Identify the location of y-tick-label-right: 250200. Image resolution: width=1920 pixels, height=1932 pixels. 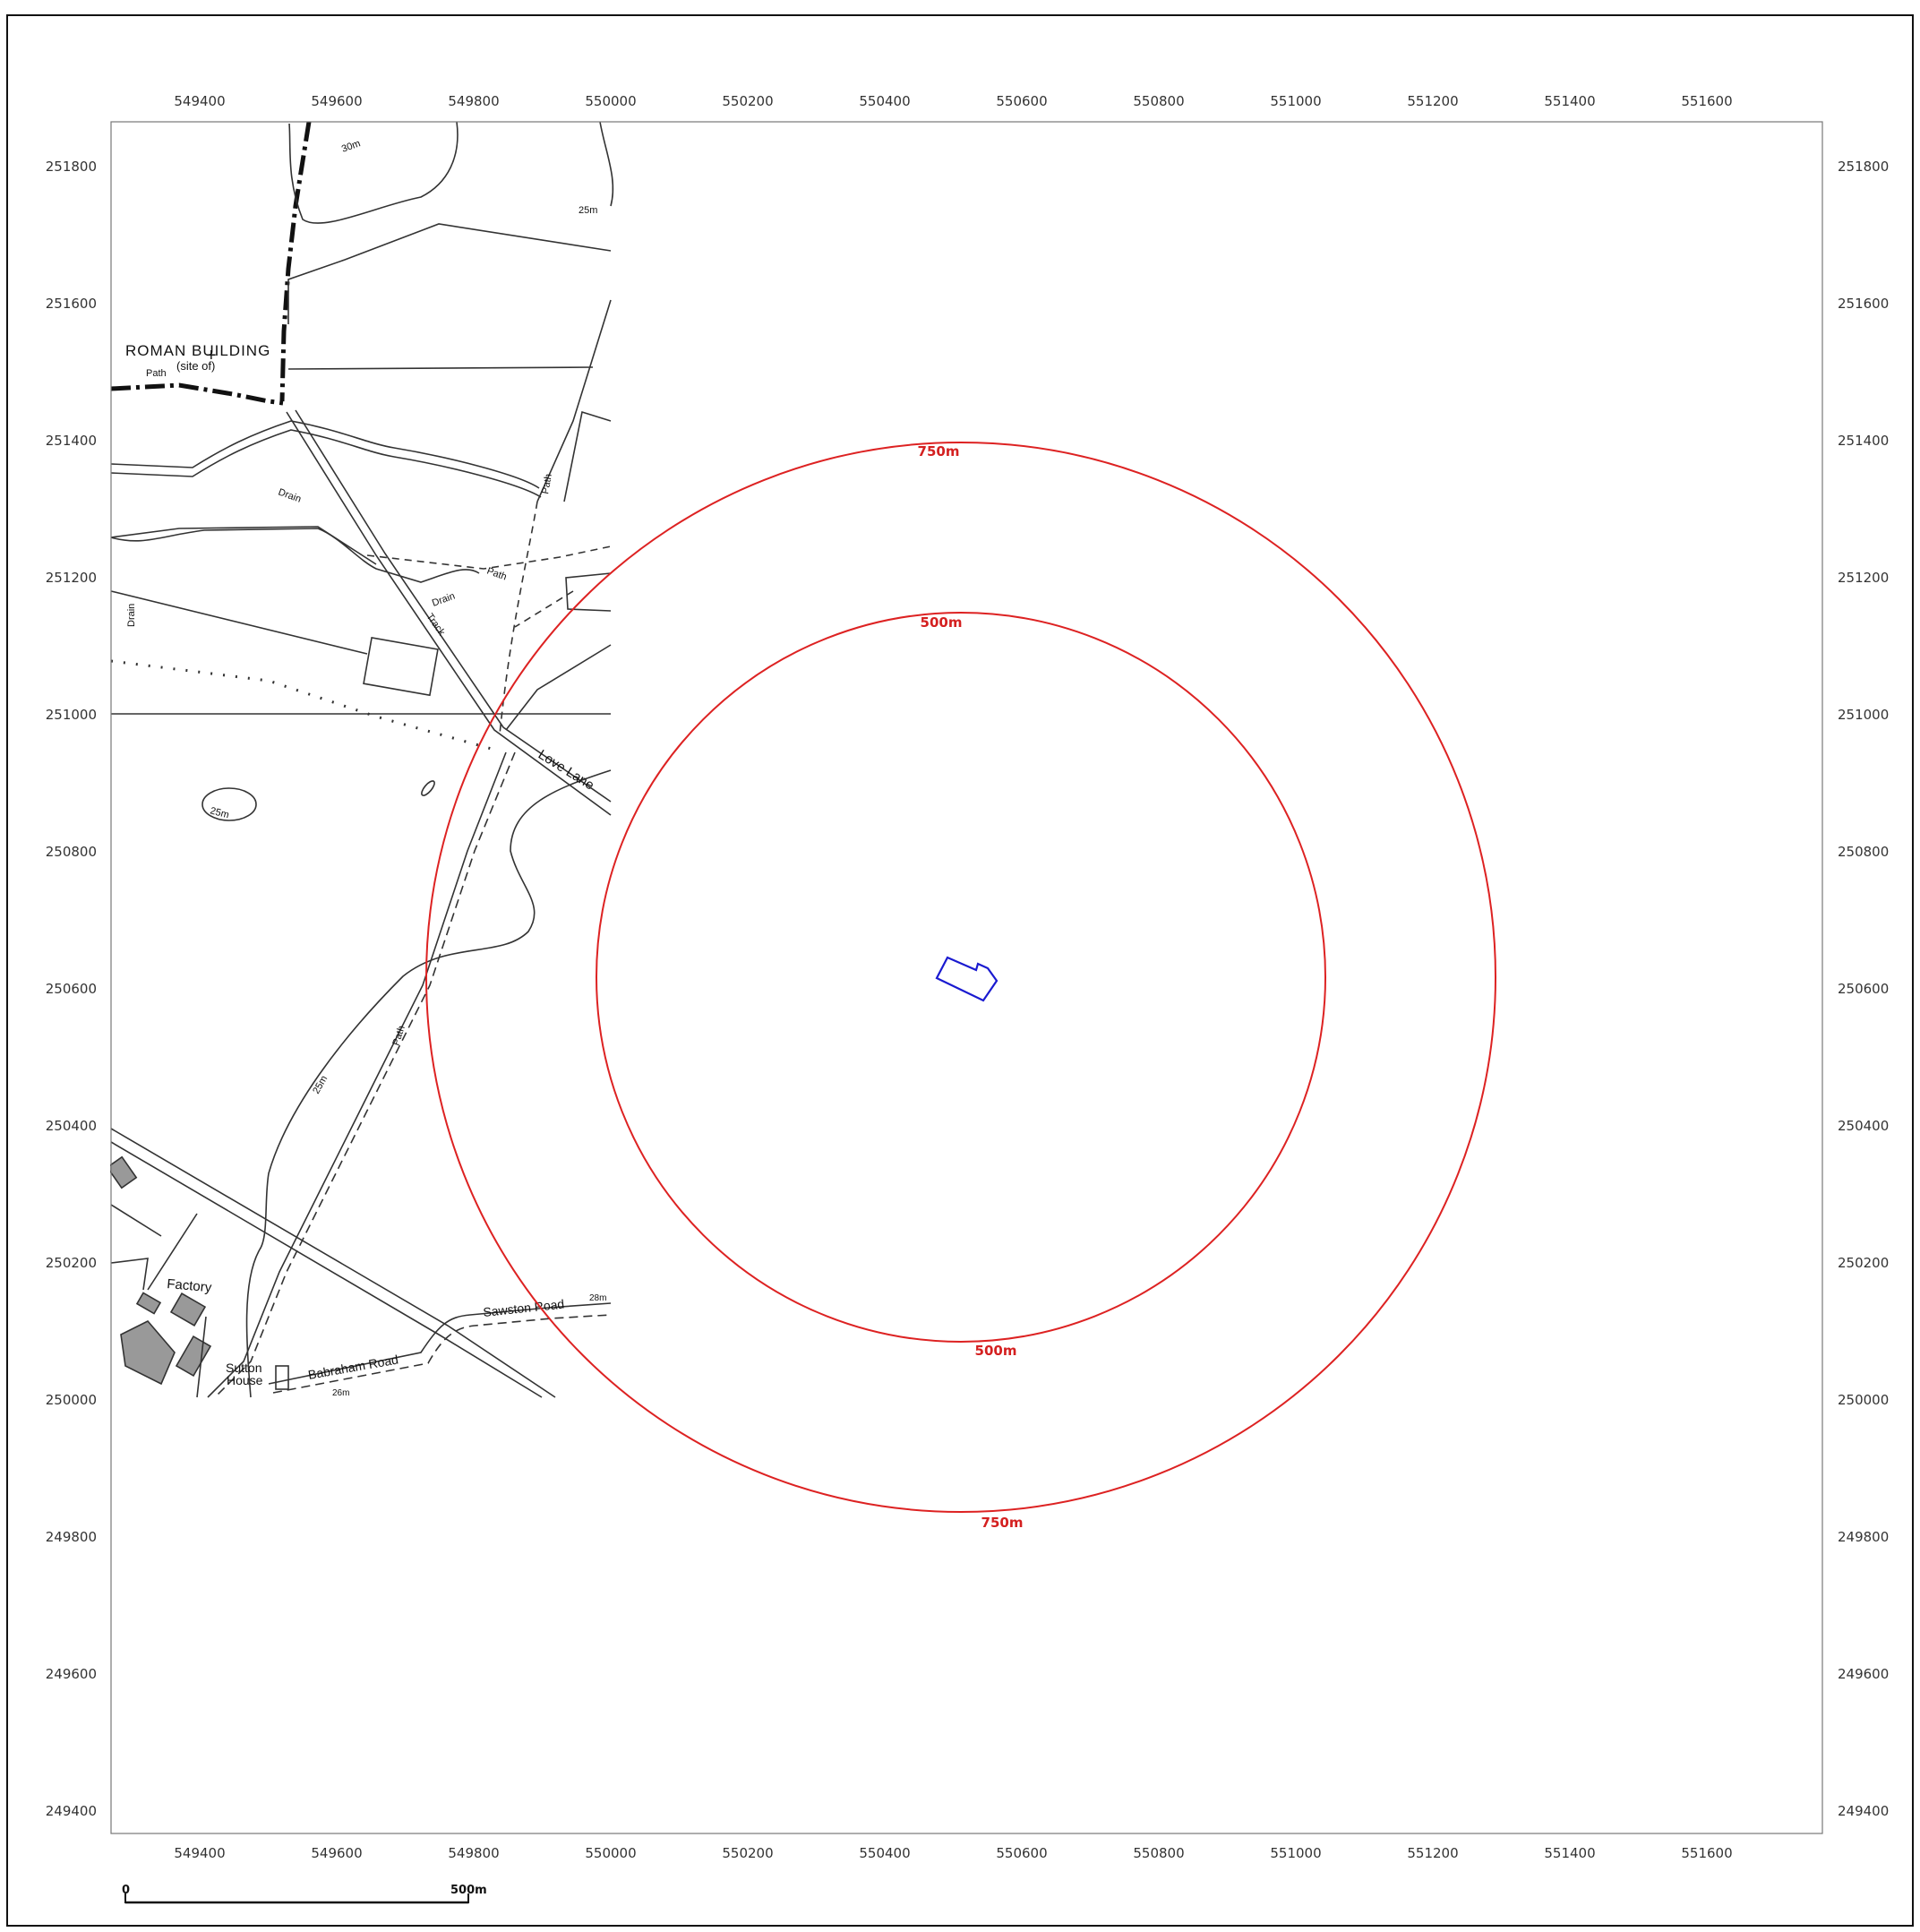
(1863, 1263).